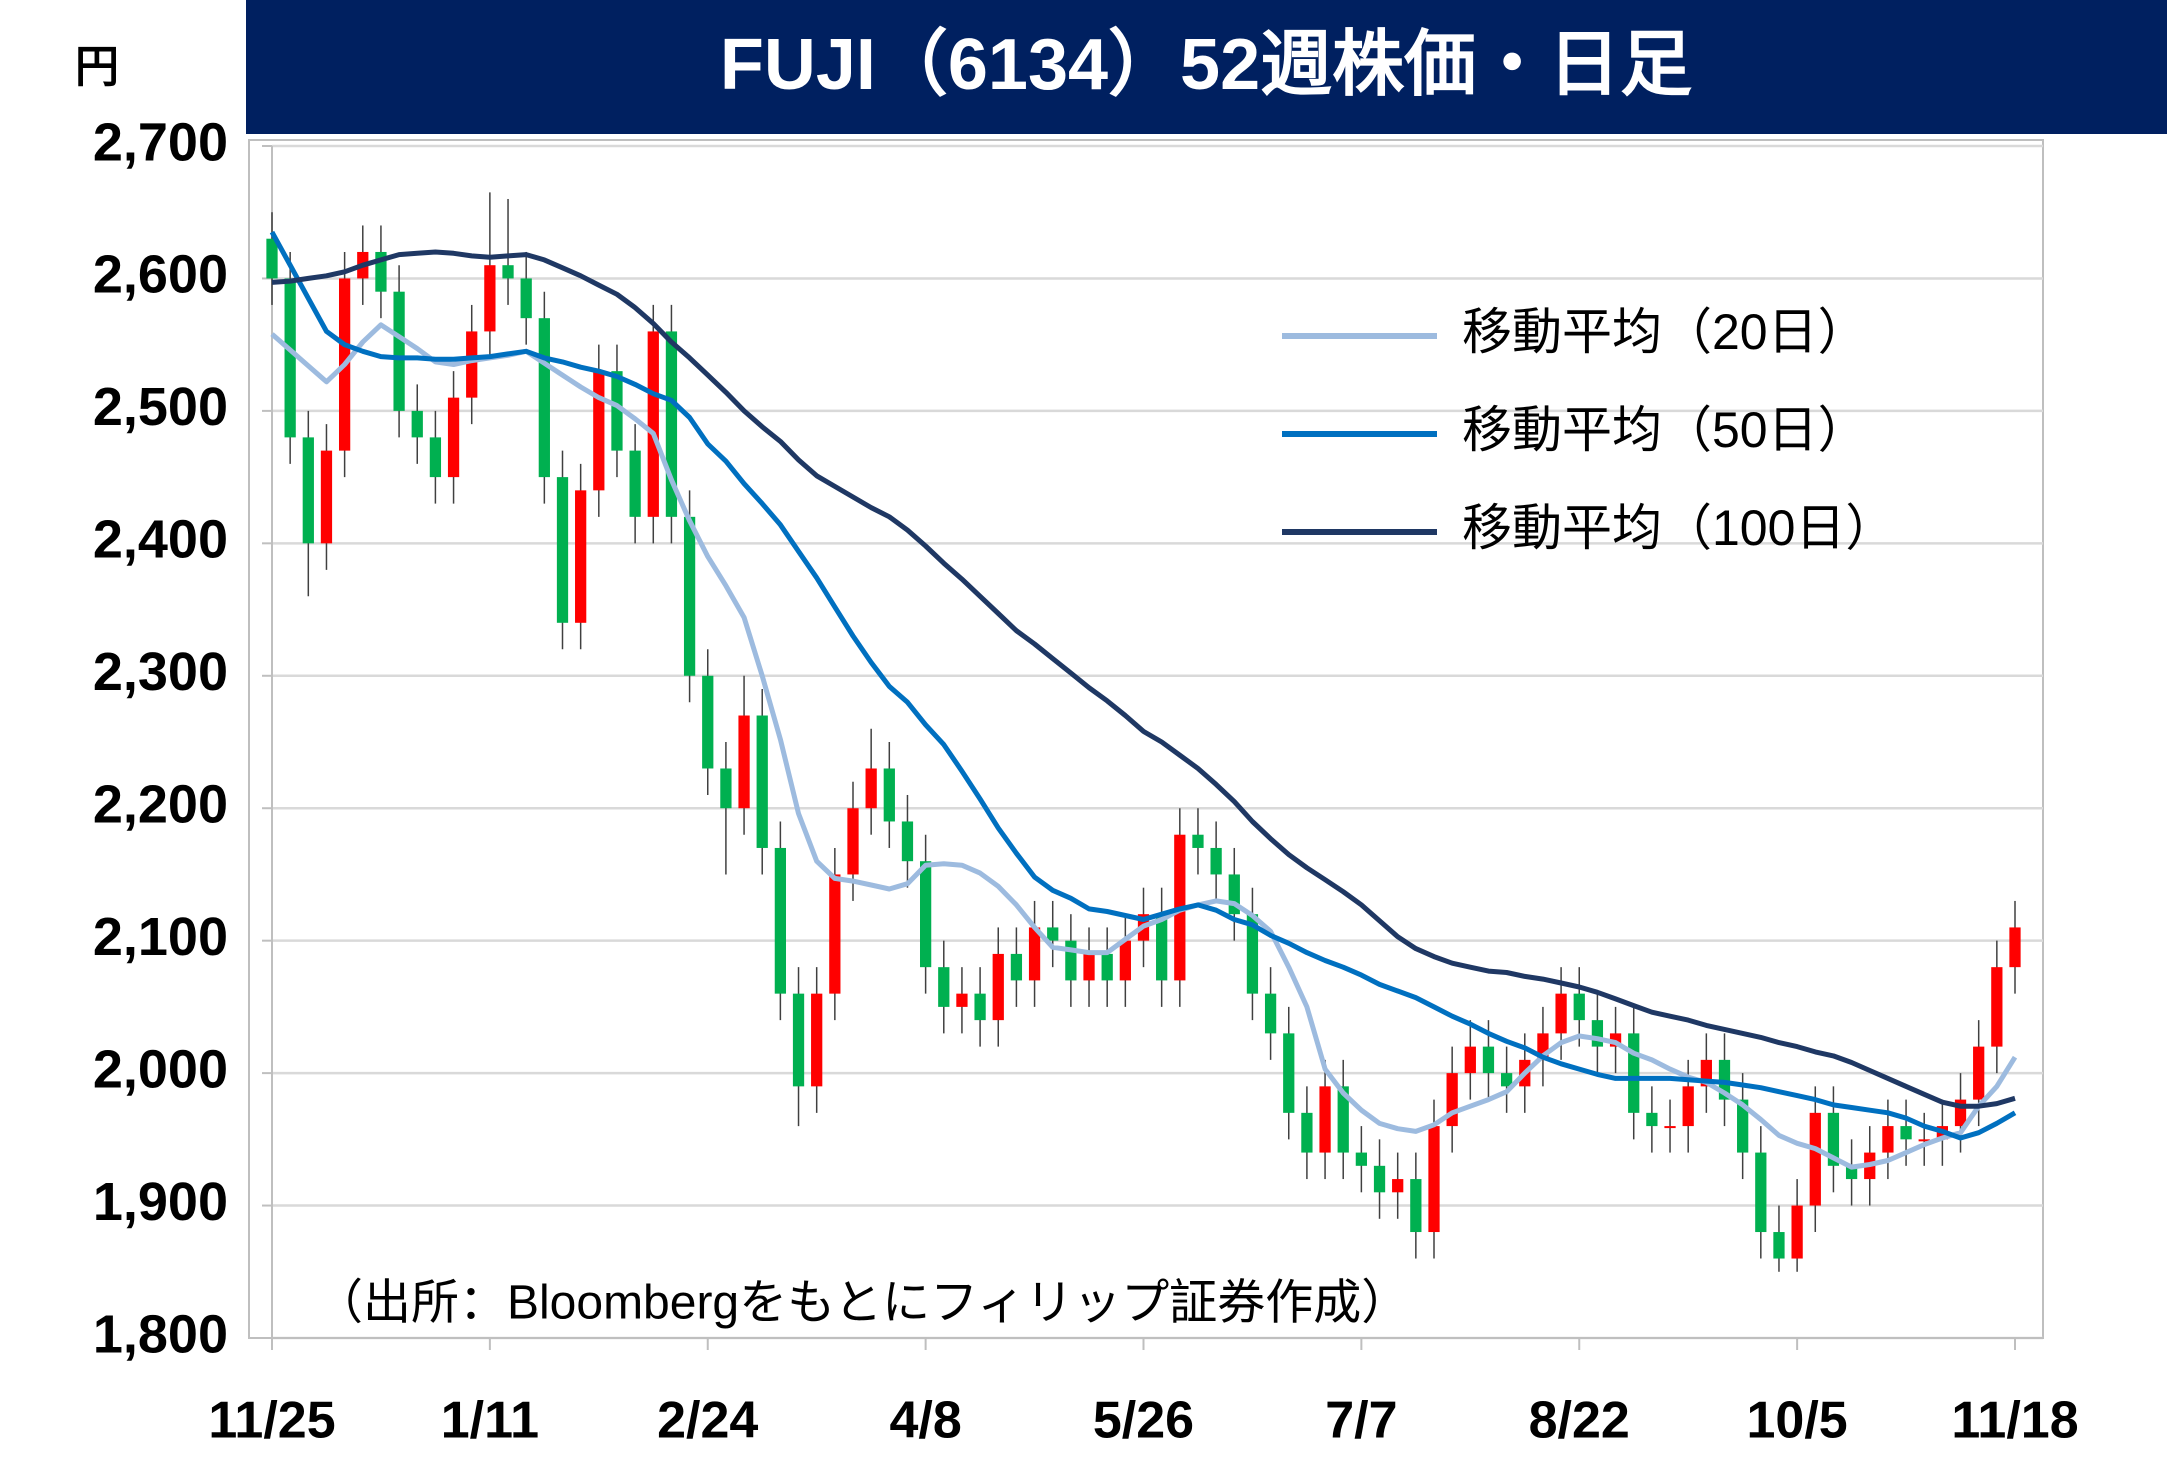  What do you see at coordinates (1665, 332) in the screenshot?
I see `legend-label: 移動平均（20日）` at bounding box center [1665, 332].